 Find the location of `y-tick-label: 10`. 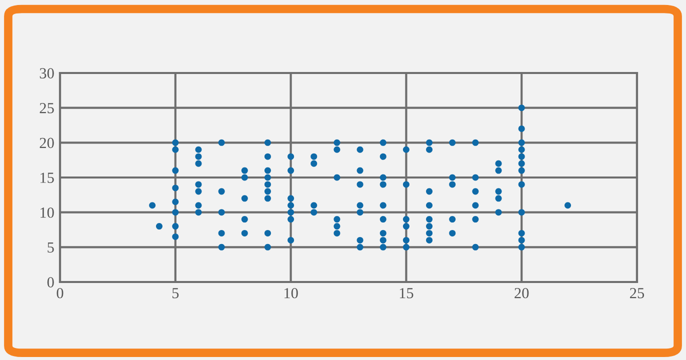

y-tick-label: 10 is located at coordinates (47, 212).